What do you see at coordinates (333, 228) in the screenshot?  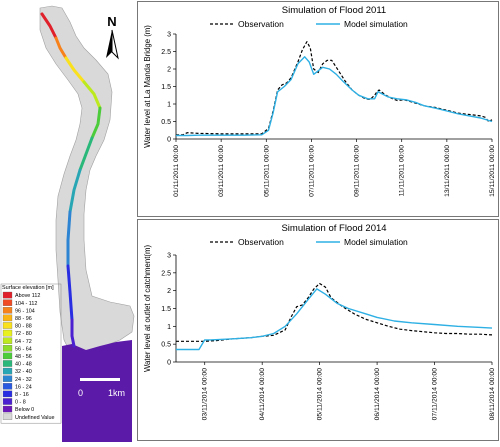 I see `chart-title: Simulation of Flood 2014` at bounding box center [333, 228].